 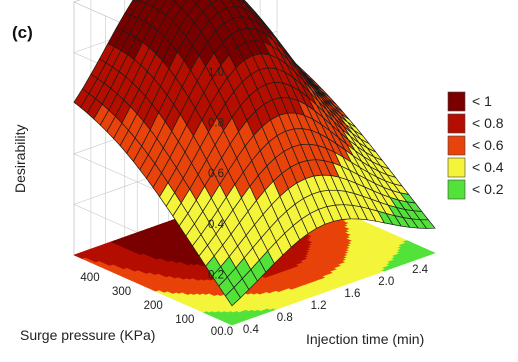 I want to click on y-axis-label: Surge pressure (KPa), so click(x=87, y=335).